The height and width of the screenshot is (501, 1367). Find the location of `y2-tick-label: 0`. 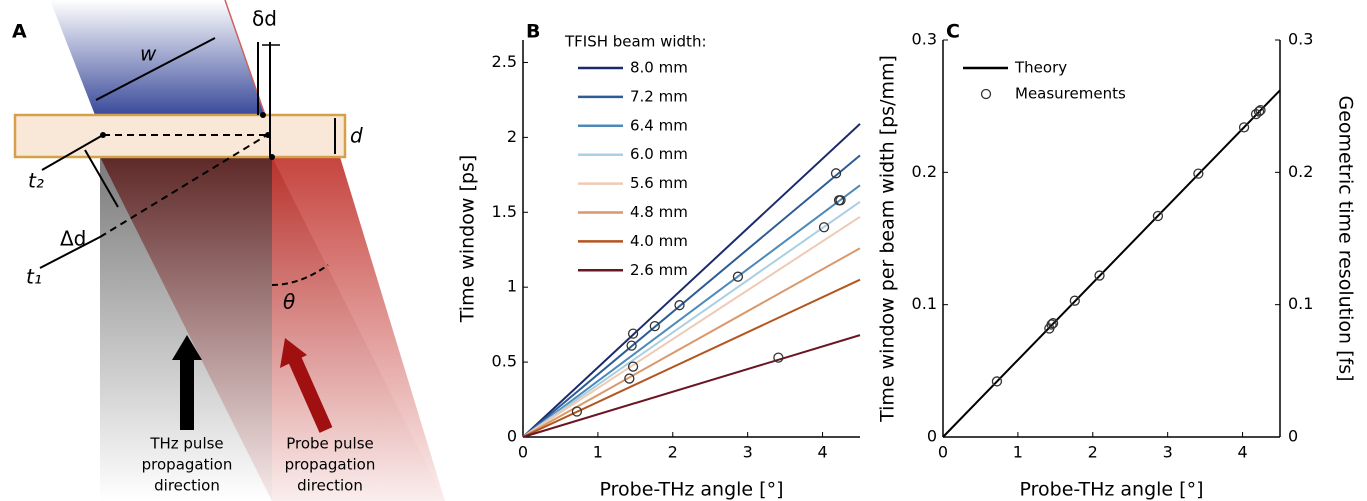

y2-tick-label: 0 is located at coordinates (1293, 436).